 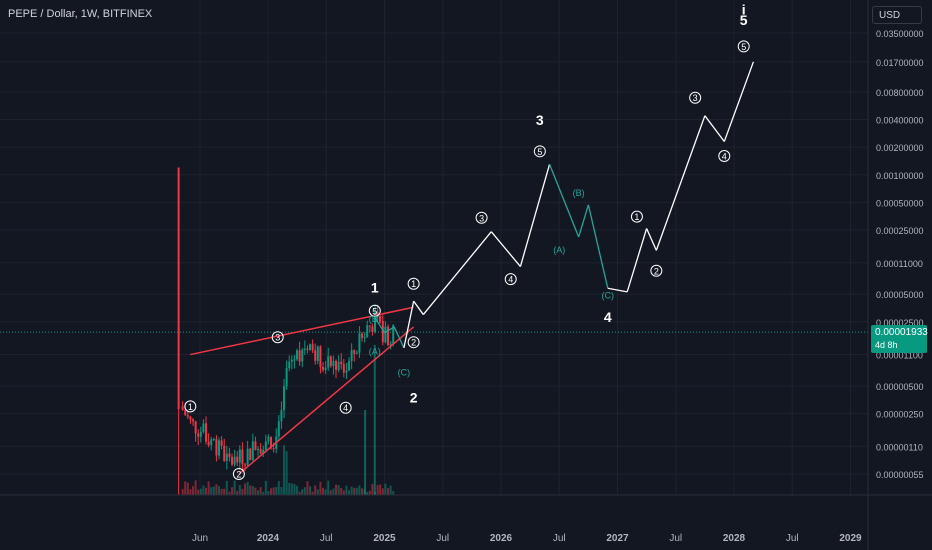 I want to click on circled-wave-label: 3, so click(x=481, y=217).